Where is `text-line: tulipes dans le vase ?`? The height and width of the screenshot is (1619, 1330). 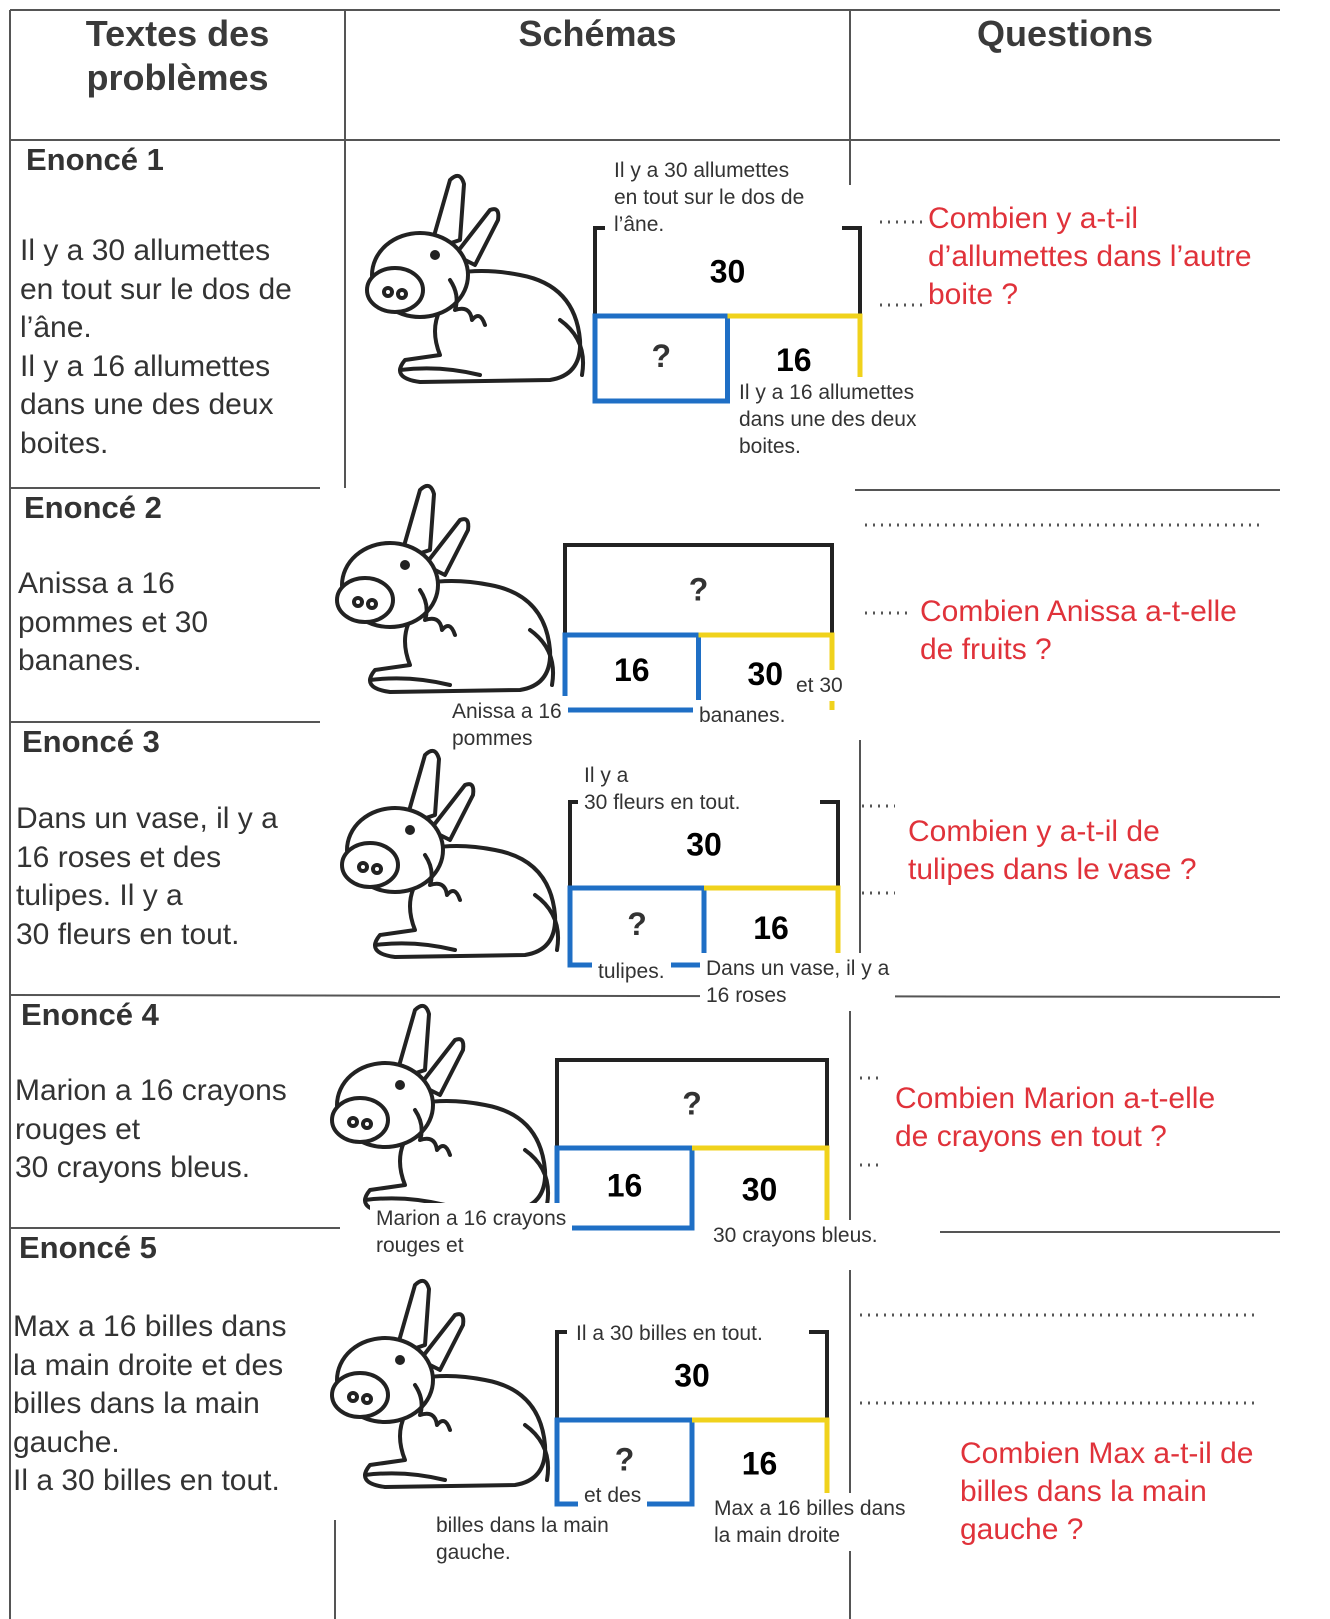 text-line: tulipes dans le vase ? is located at coordinates (1052, 869).